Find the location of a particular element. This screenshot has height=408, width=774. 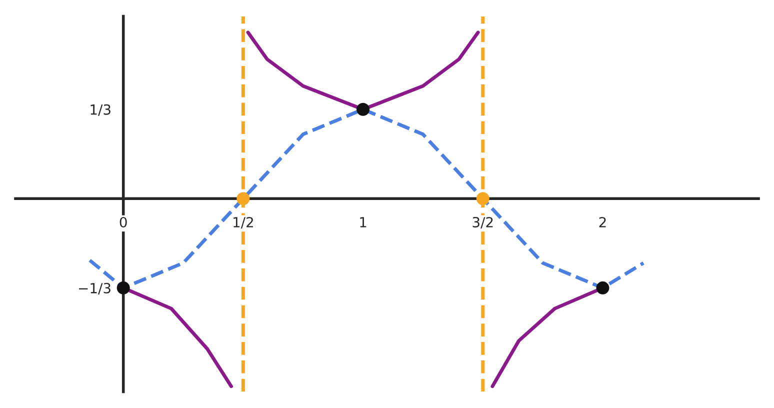

x-tick-label: 1/2 is located at coordinates (243, 222).